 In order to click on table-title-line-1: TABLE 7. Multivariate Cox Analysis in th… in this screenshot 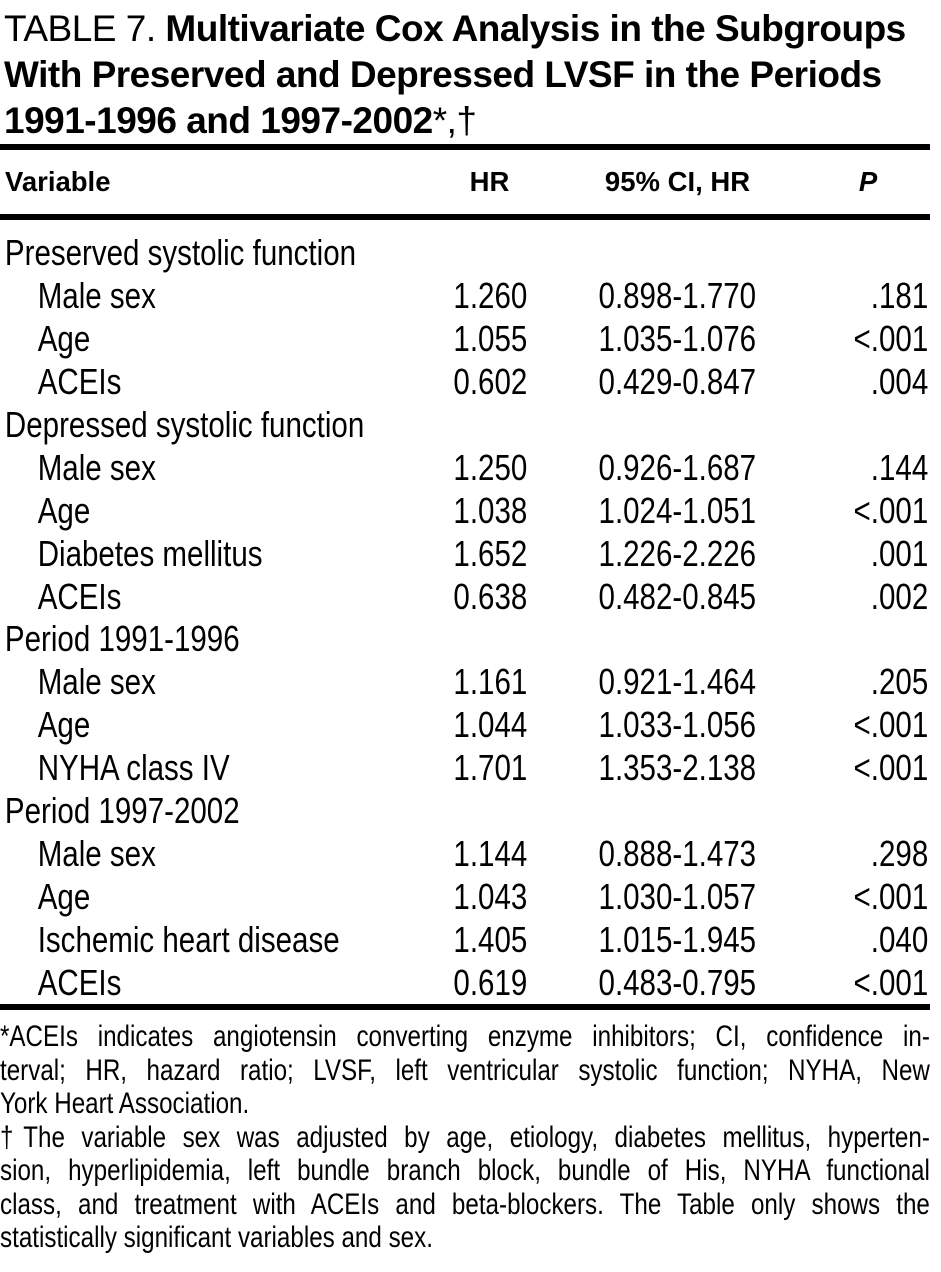, I will do `click(472, 29)`.